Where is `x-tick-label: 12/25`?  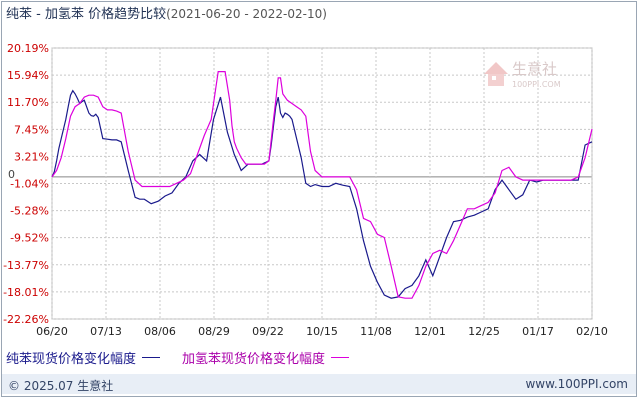 x-tick-label: 12/25 is located at coordinates (484, 331).